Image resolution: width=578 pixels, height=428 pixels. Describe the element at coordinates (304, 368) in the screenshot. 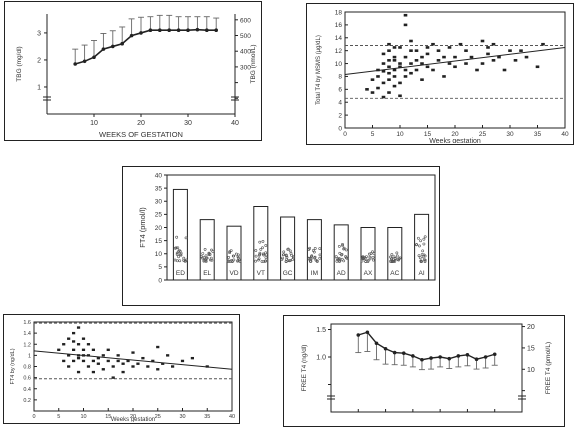

I see `y-axis-label: FREE T4 (ng/dl)` at that location.